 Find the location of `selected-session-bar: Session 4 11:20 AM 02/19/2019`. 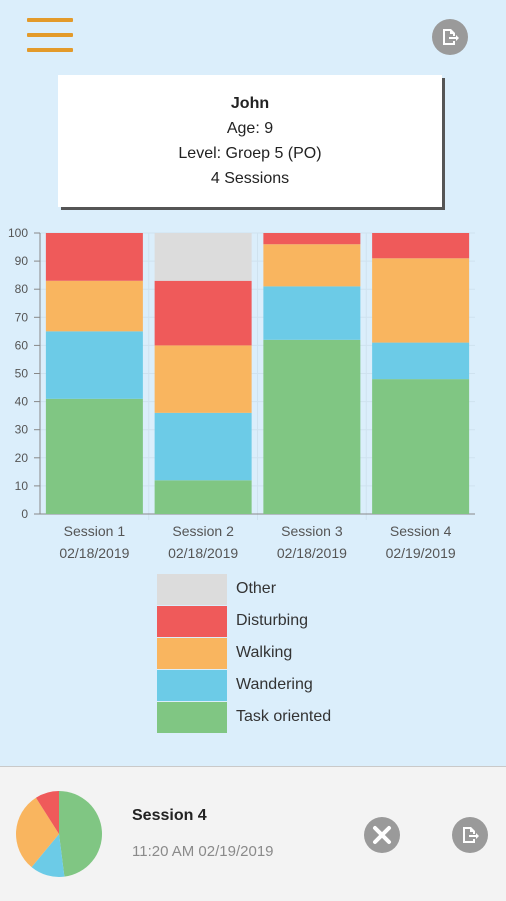

selected-session-bar: Session 4 11:20 AM 02/19/2019 is located at coordinates (253, 833).